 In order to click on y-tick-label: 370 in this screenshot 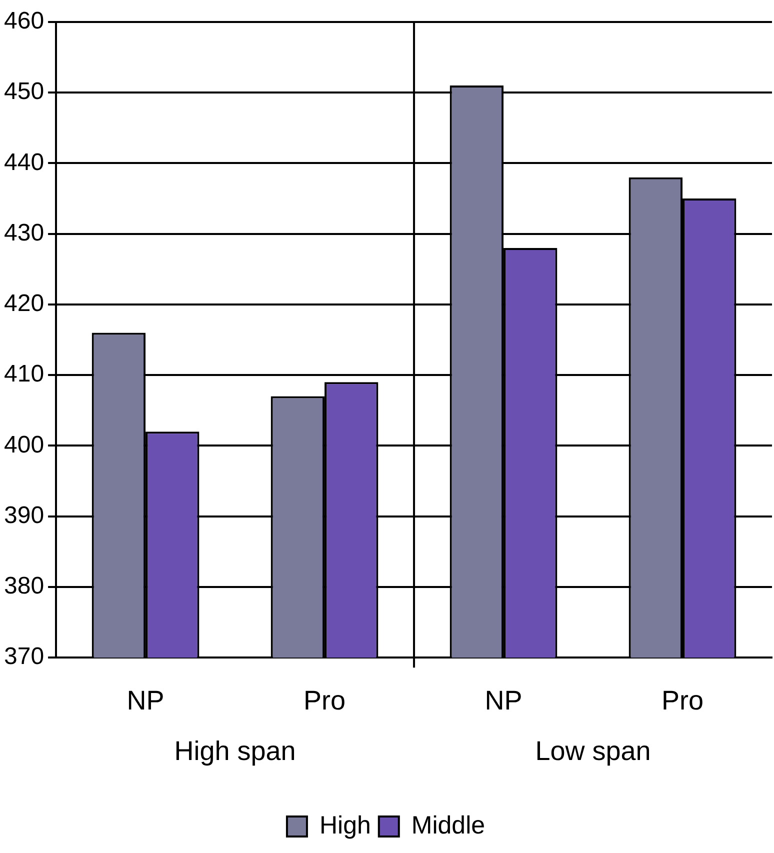, I will do `click(24, 656)`.